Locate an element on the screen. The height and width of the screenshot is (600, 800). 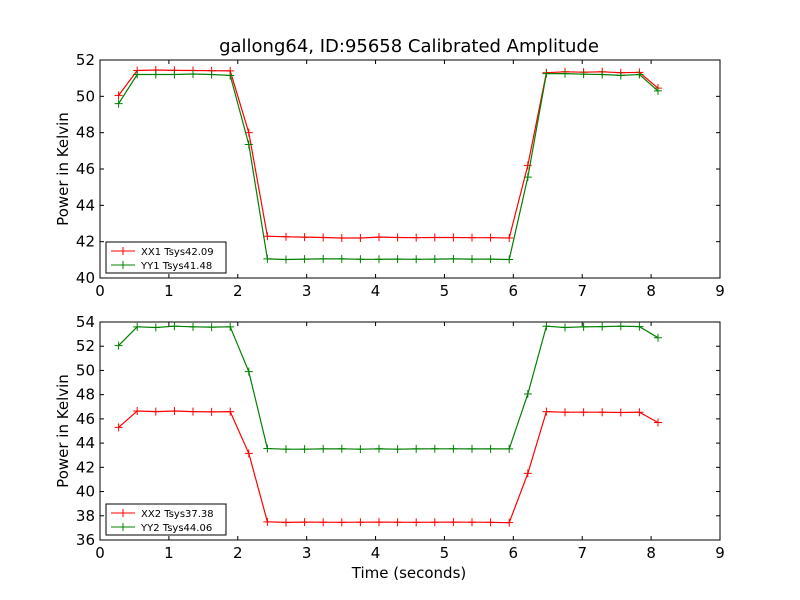
y-axis-label-2: Power in Kelvin is located at coordinates (63, 431).